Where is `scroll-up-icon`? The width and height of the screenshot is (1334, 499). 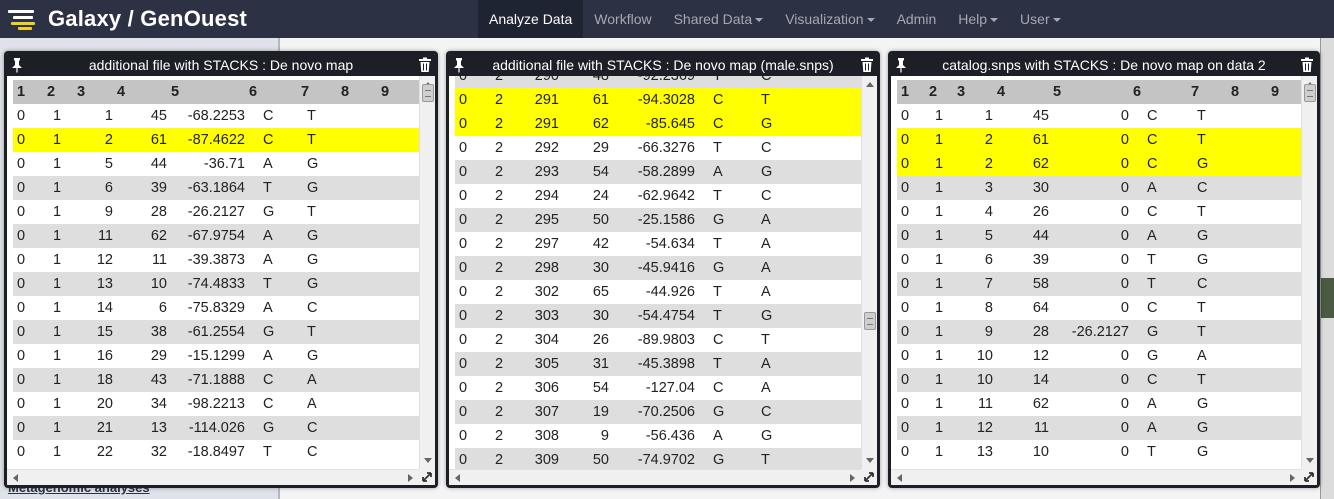 scroll-up-icon is located at coordinates (870, 84).